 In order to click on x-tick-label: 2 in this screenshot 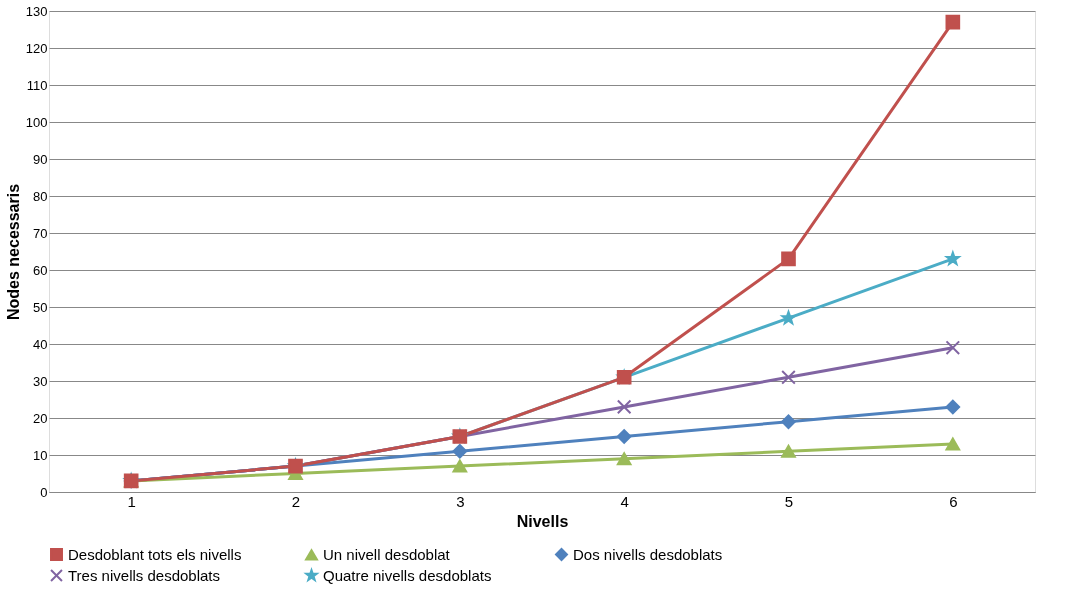, I will do `click(296, 501)`.